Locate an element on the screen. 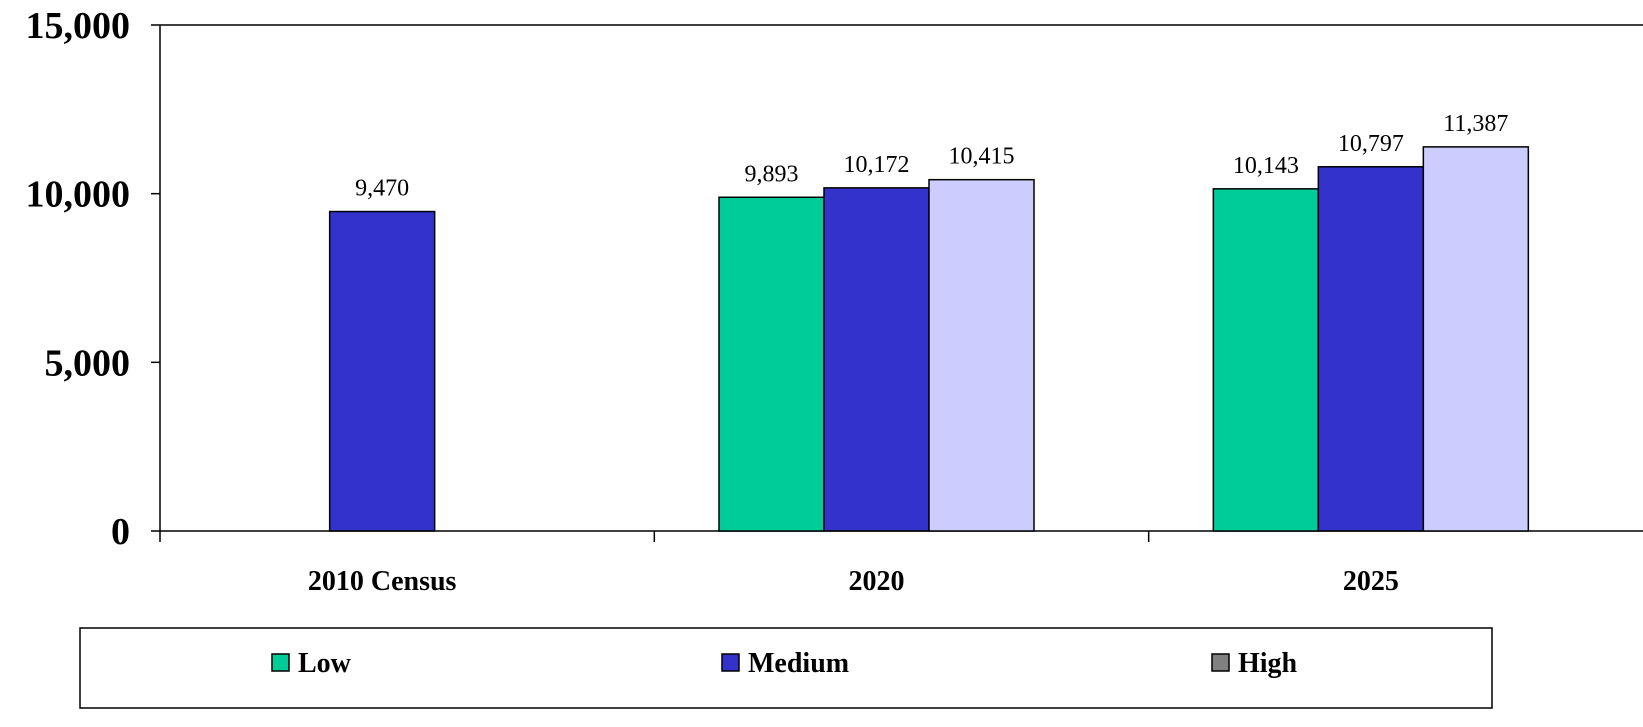 The image size is (1643, 727). x-category-label: 2010 Census is located at coordinates (382, 581).